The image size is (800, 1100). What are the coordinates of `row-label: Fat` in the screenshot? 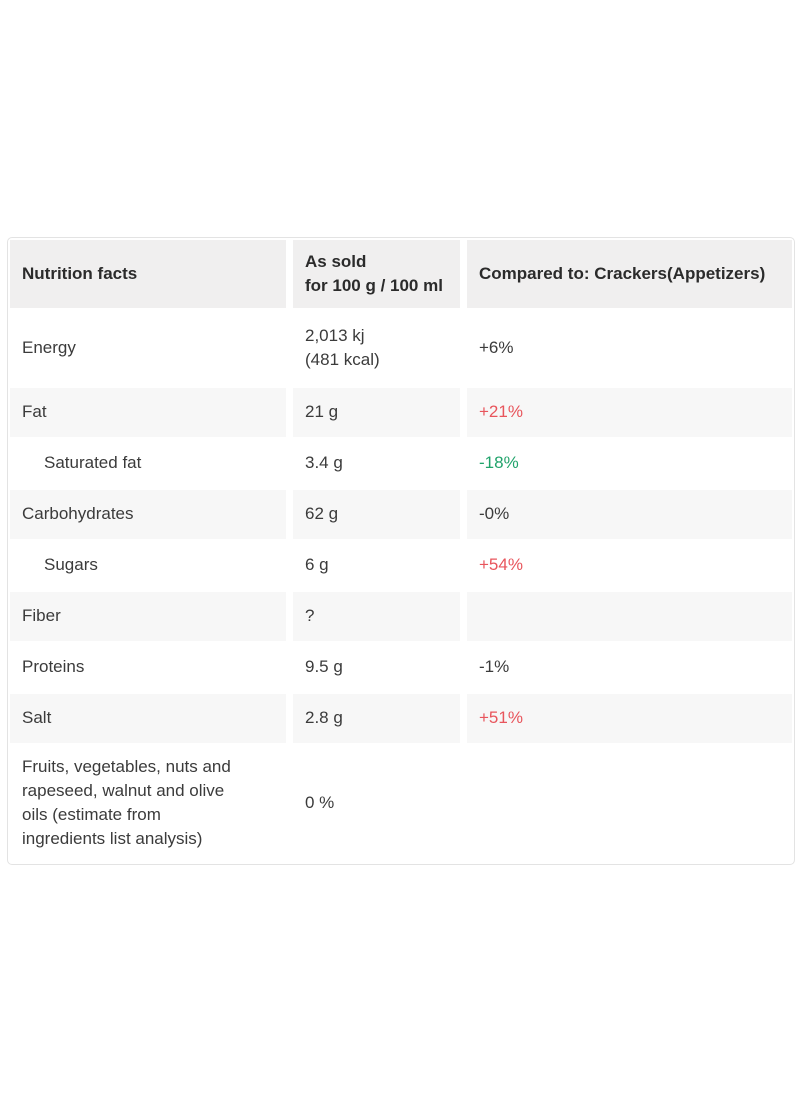 It's located at (148, 412).